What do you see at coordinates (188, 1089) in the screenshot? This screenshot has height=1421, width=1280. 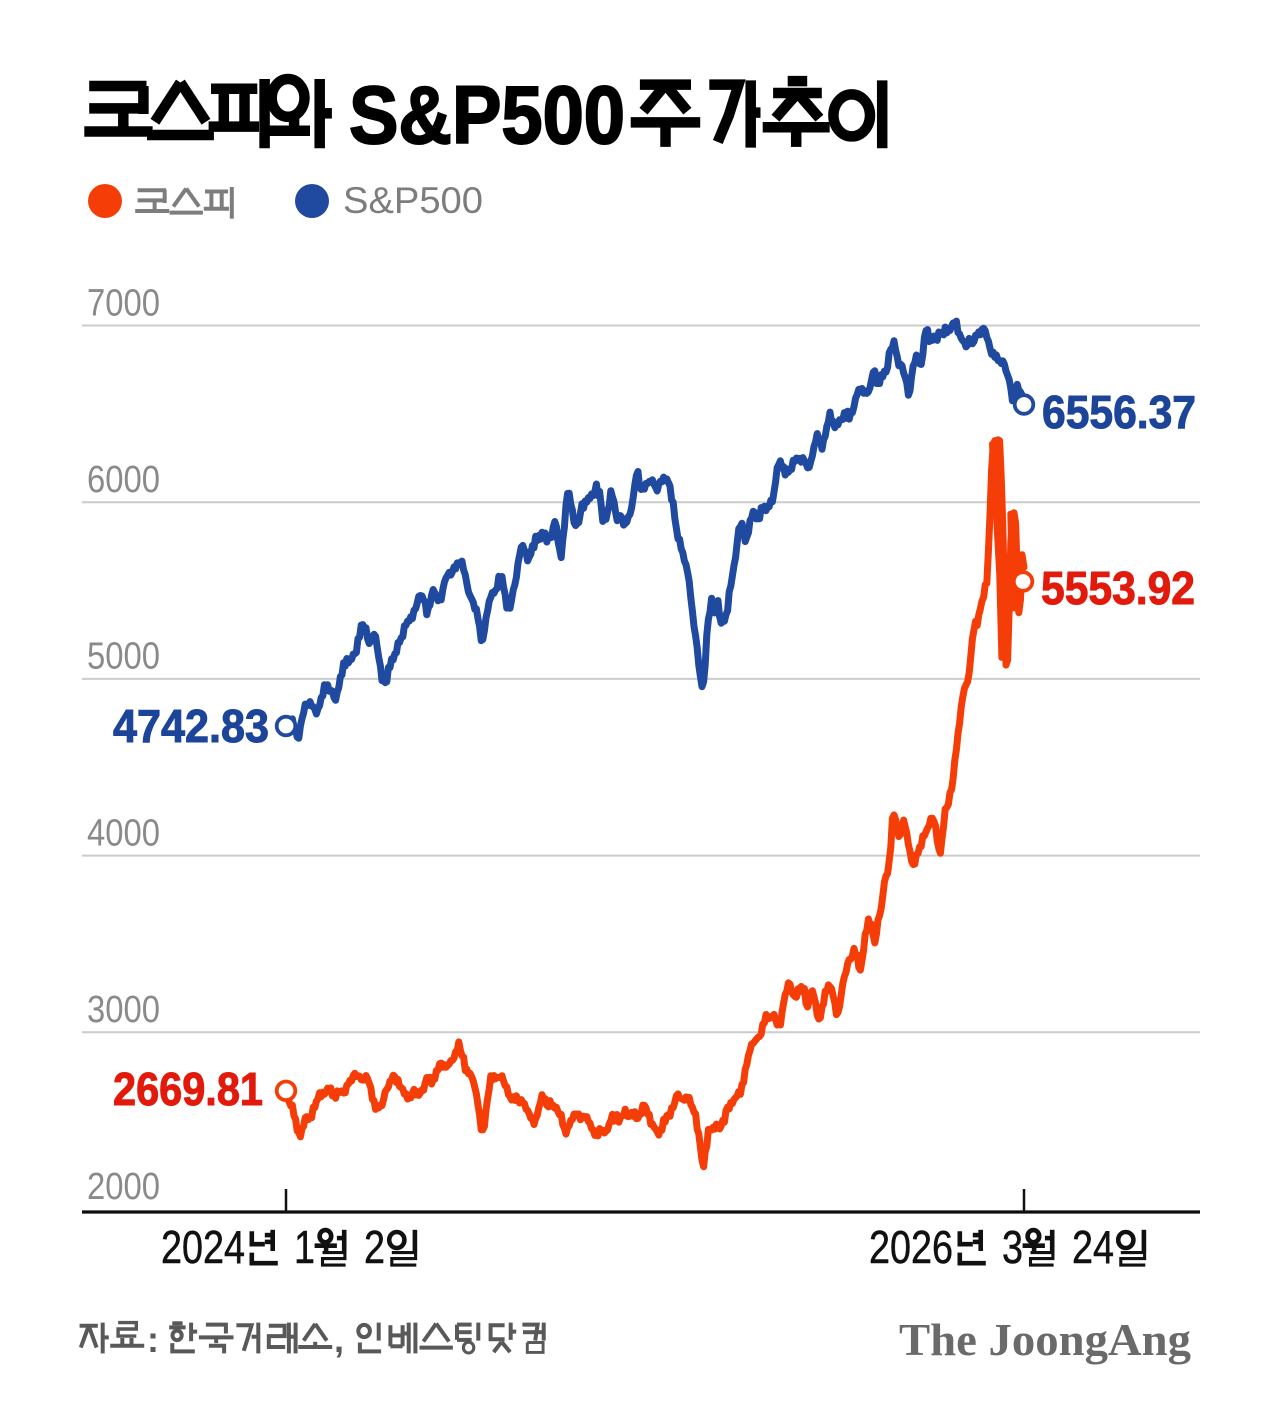 I see `svg-text: 2669.81` at bounding box center [188, 1089].